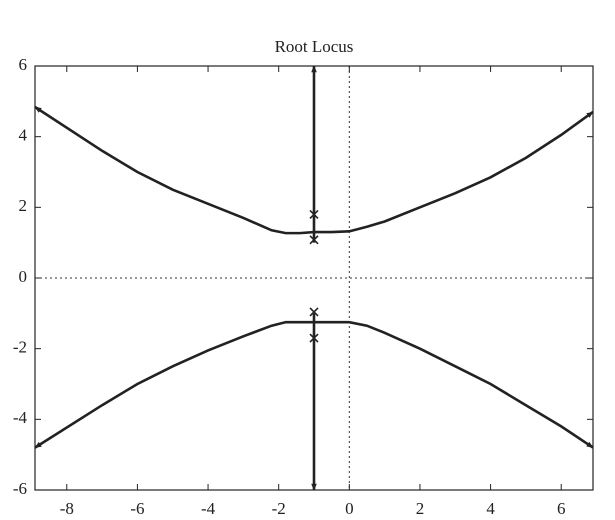  What do you see at coordinates (23, 276) in the screenshot?
I see `y-tick-label: 0` at bounding box center [23, 276].